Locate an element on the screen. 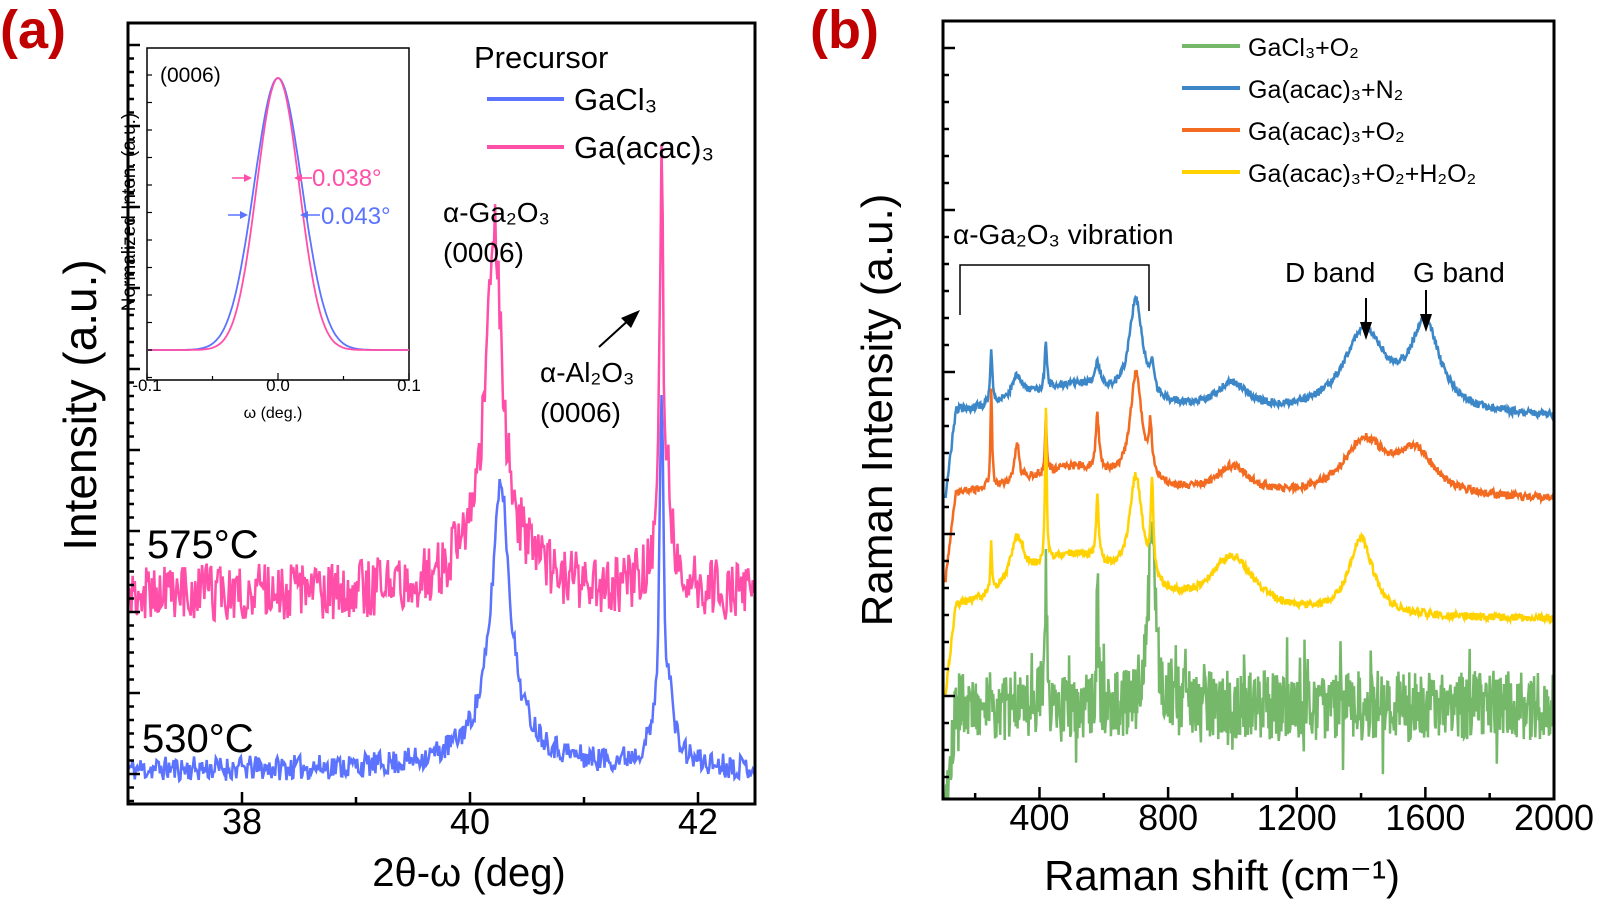  vibration-bracket is located at coordinates (1054, 289).